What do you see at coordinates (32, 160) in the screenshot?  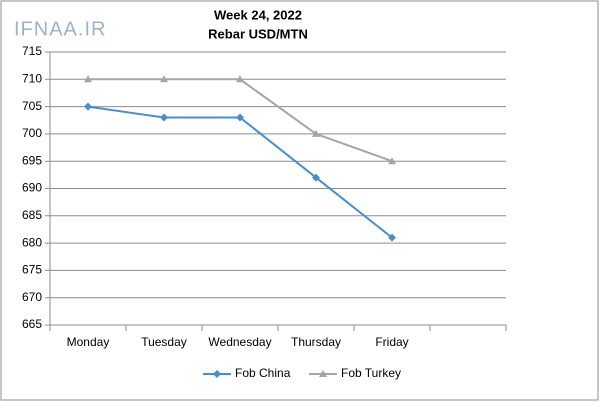 I see `y-tick-label: 695` at bounding box center [32, 160].